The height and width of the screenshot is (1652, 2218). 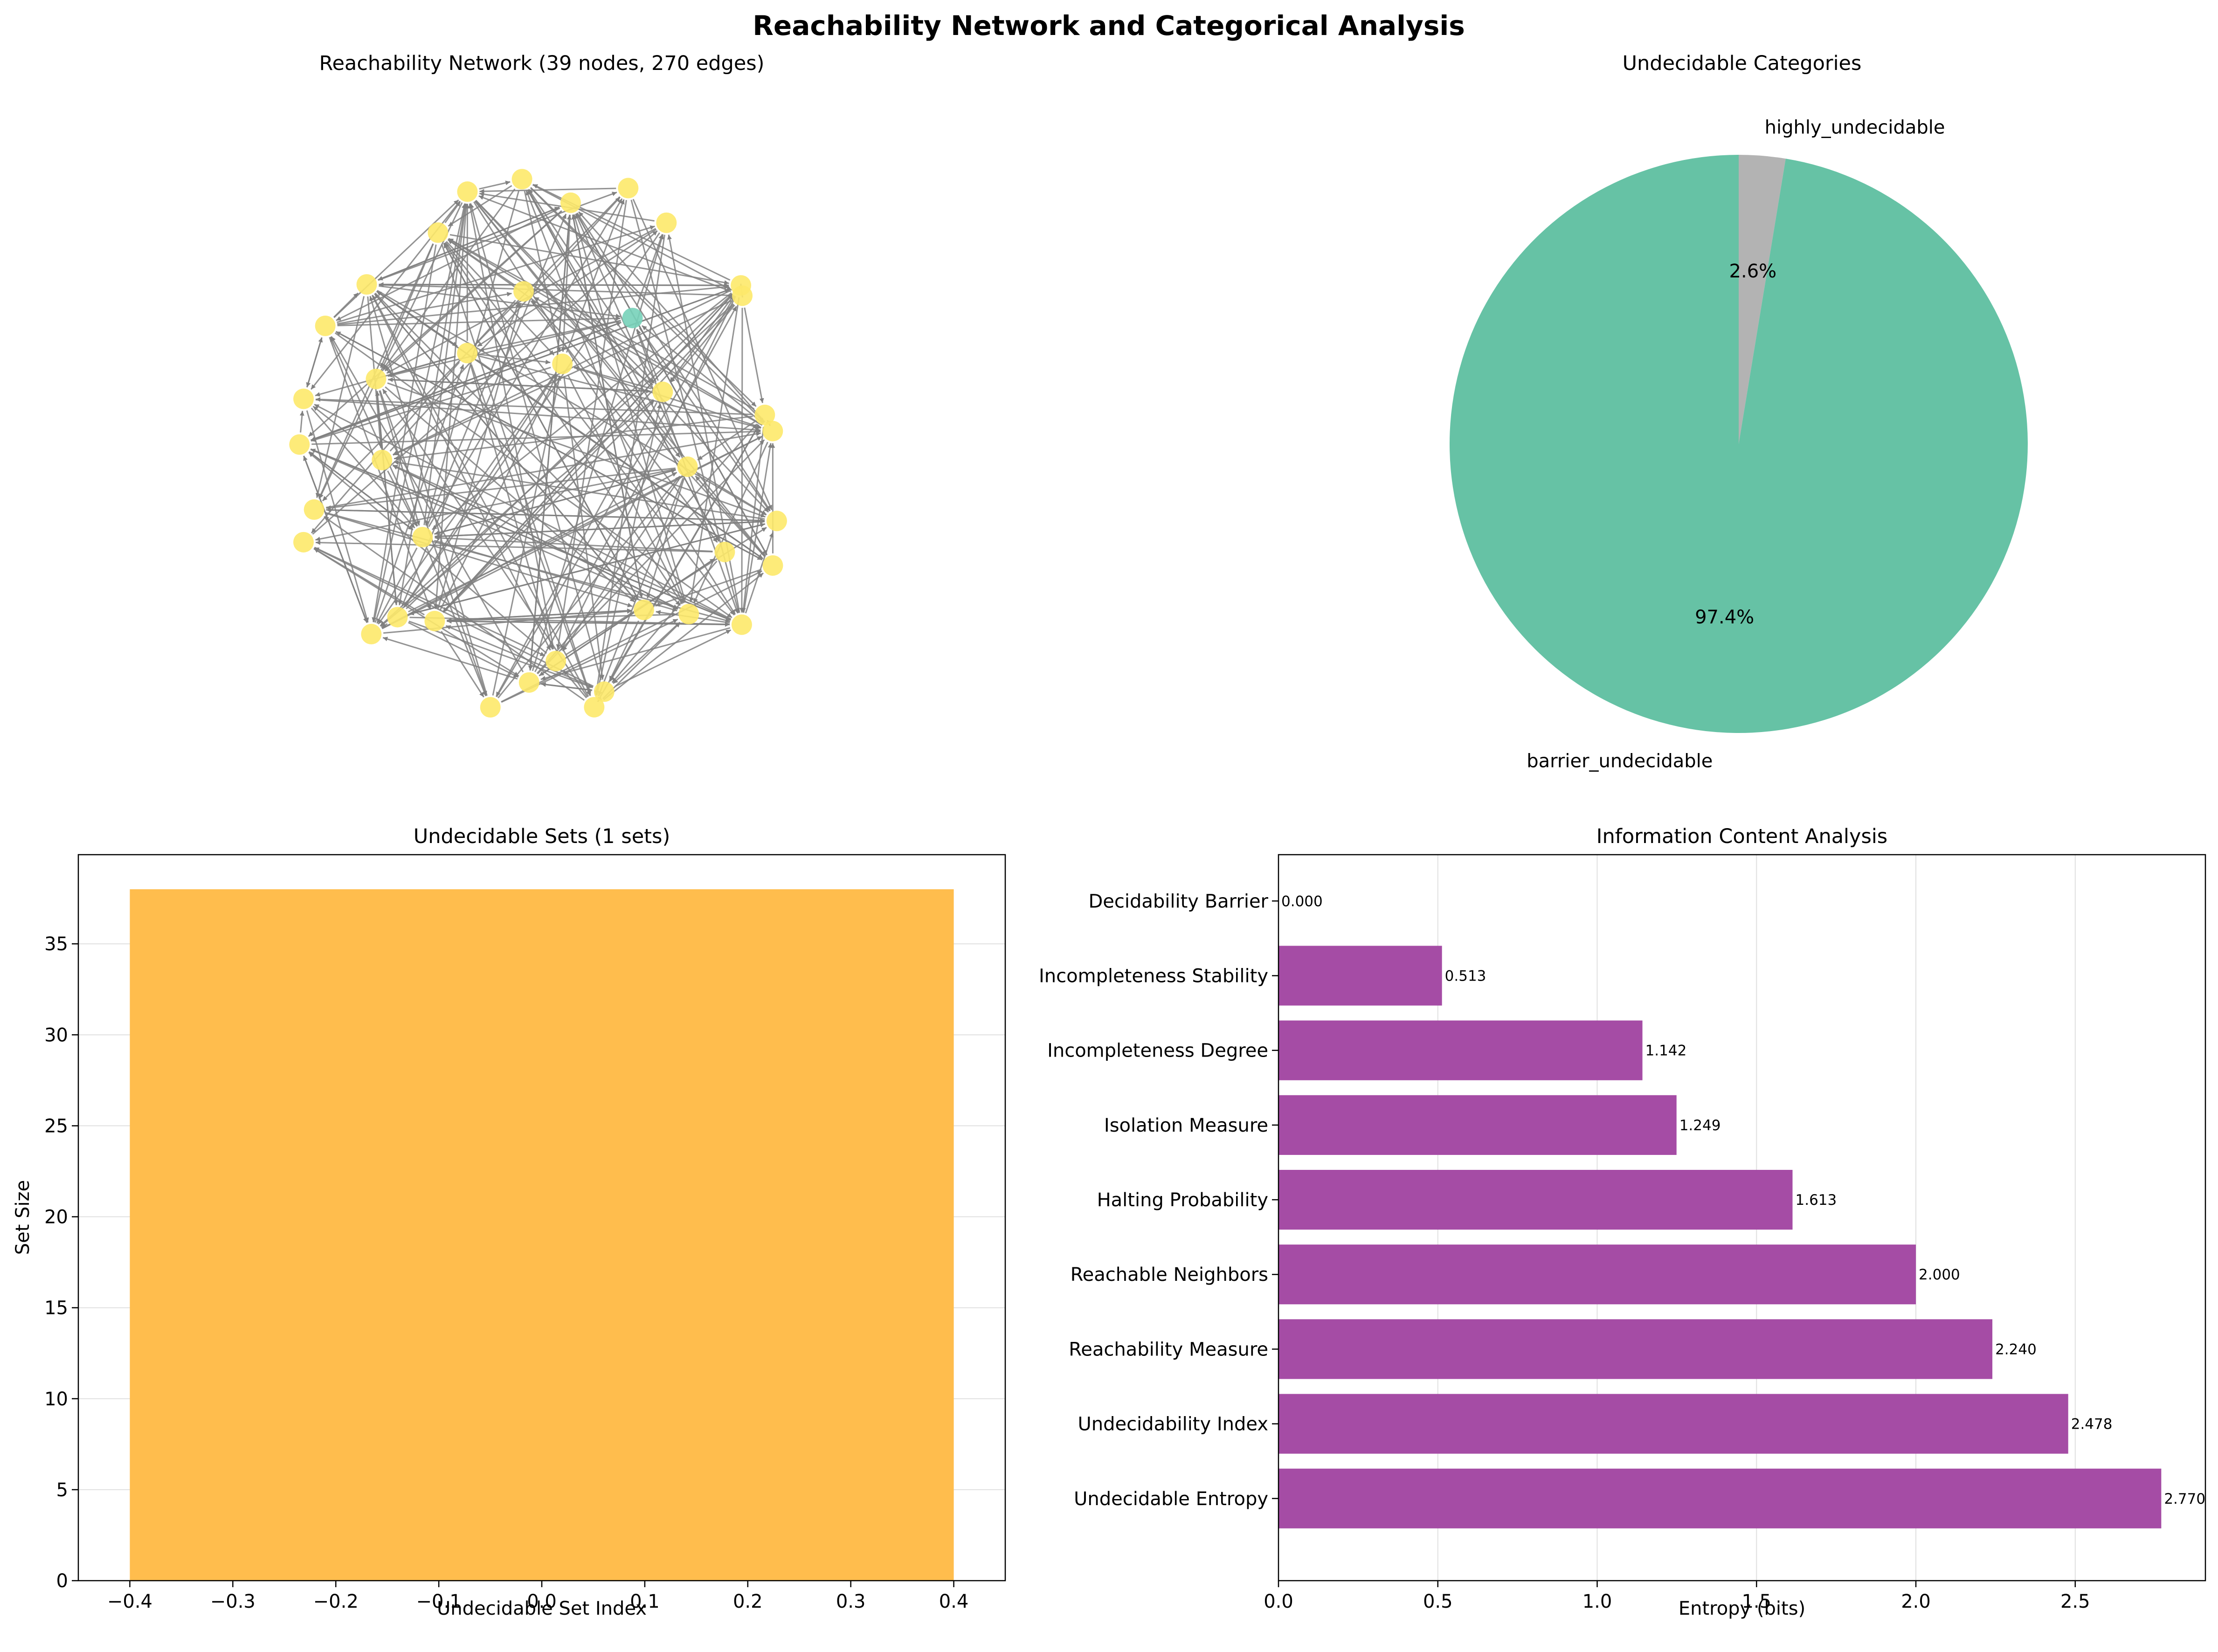 What do you see at coordinates (439, 1601) in the screenshot?
I see `sets-xtick-label: −0.1` at bounding box center [439, 1601].